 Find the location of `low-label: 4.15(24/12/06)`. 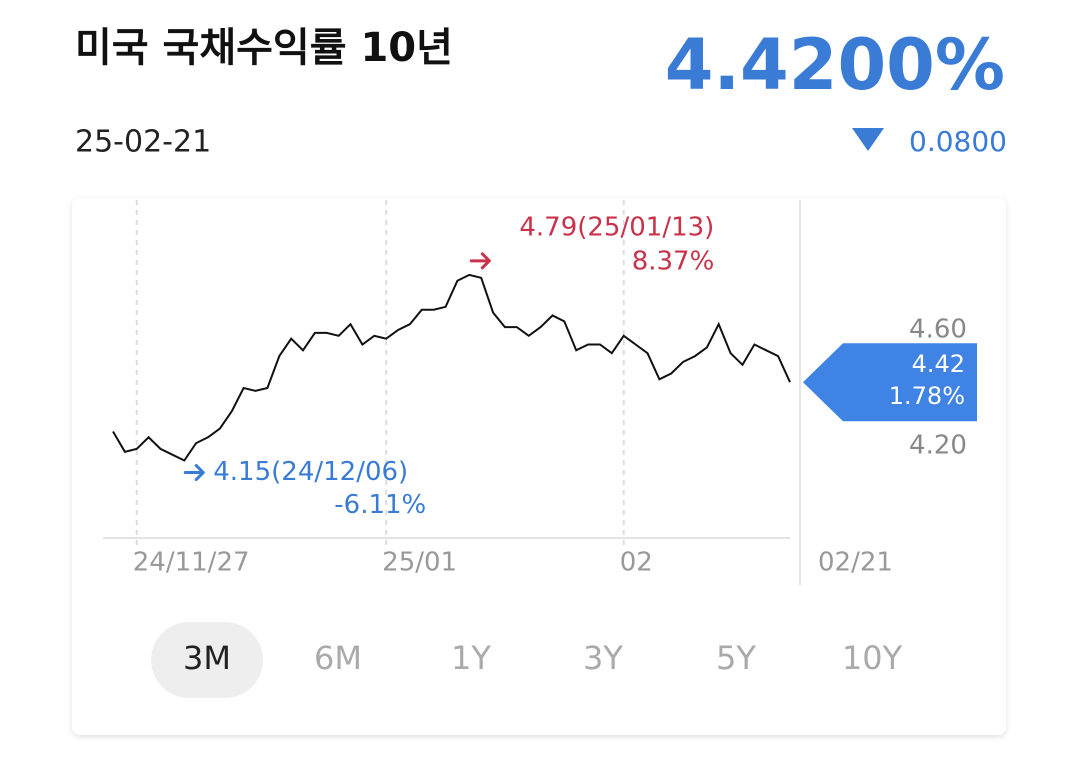

low-label: 4.15(24/12/06) is located at coordinates (310, 472).